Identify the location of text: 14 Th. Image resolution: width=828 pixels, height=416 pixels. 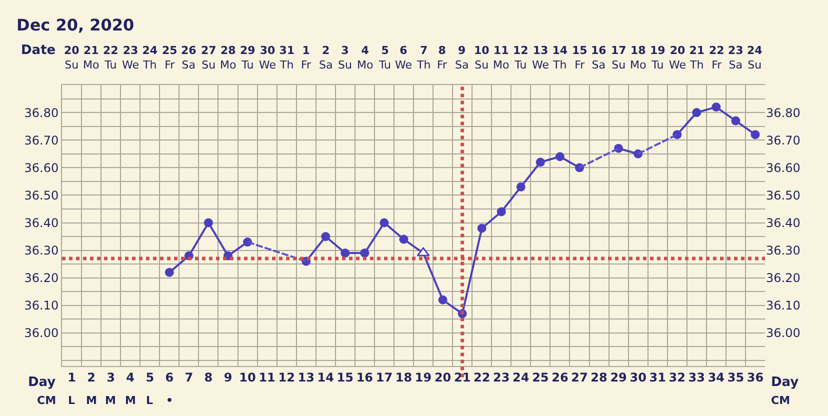
(560, 58).